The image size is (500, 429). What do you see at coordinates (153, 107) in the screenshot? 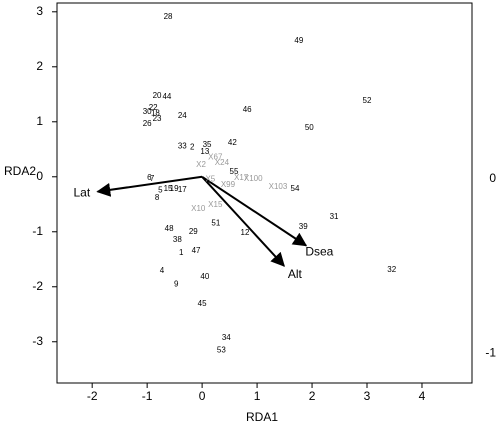
I see `site-label: 22` at bounding box center [153, 107].